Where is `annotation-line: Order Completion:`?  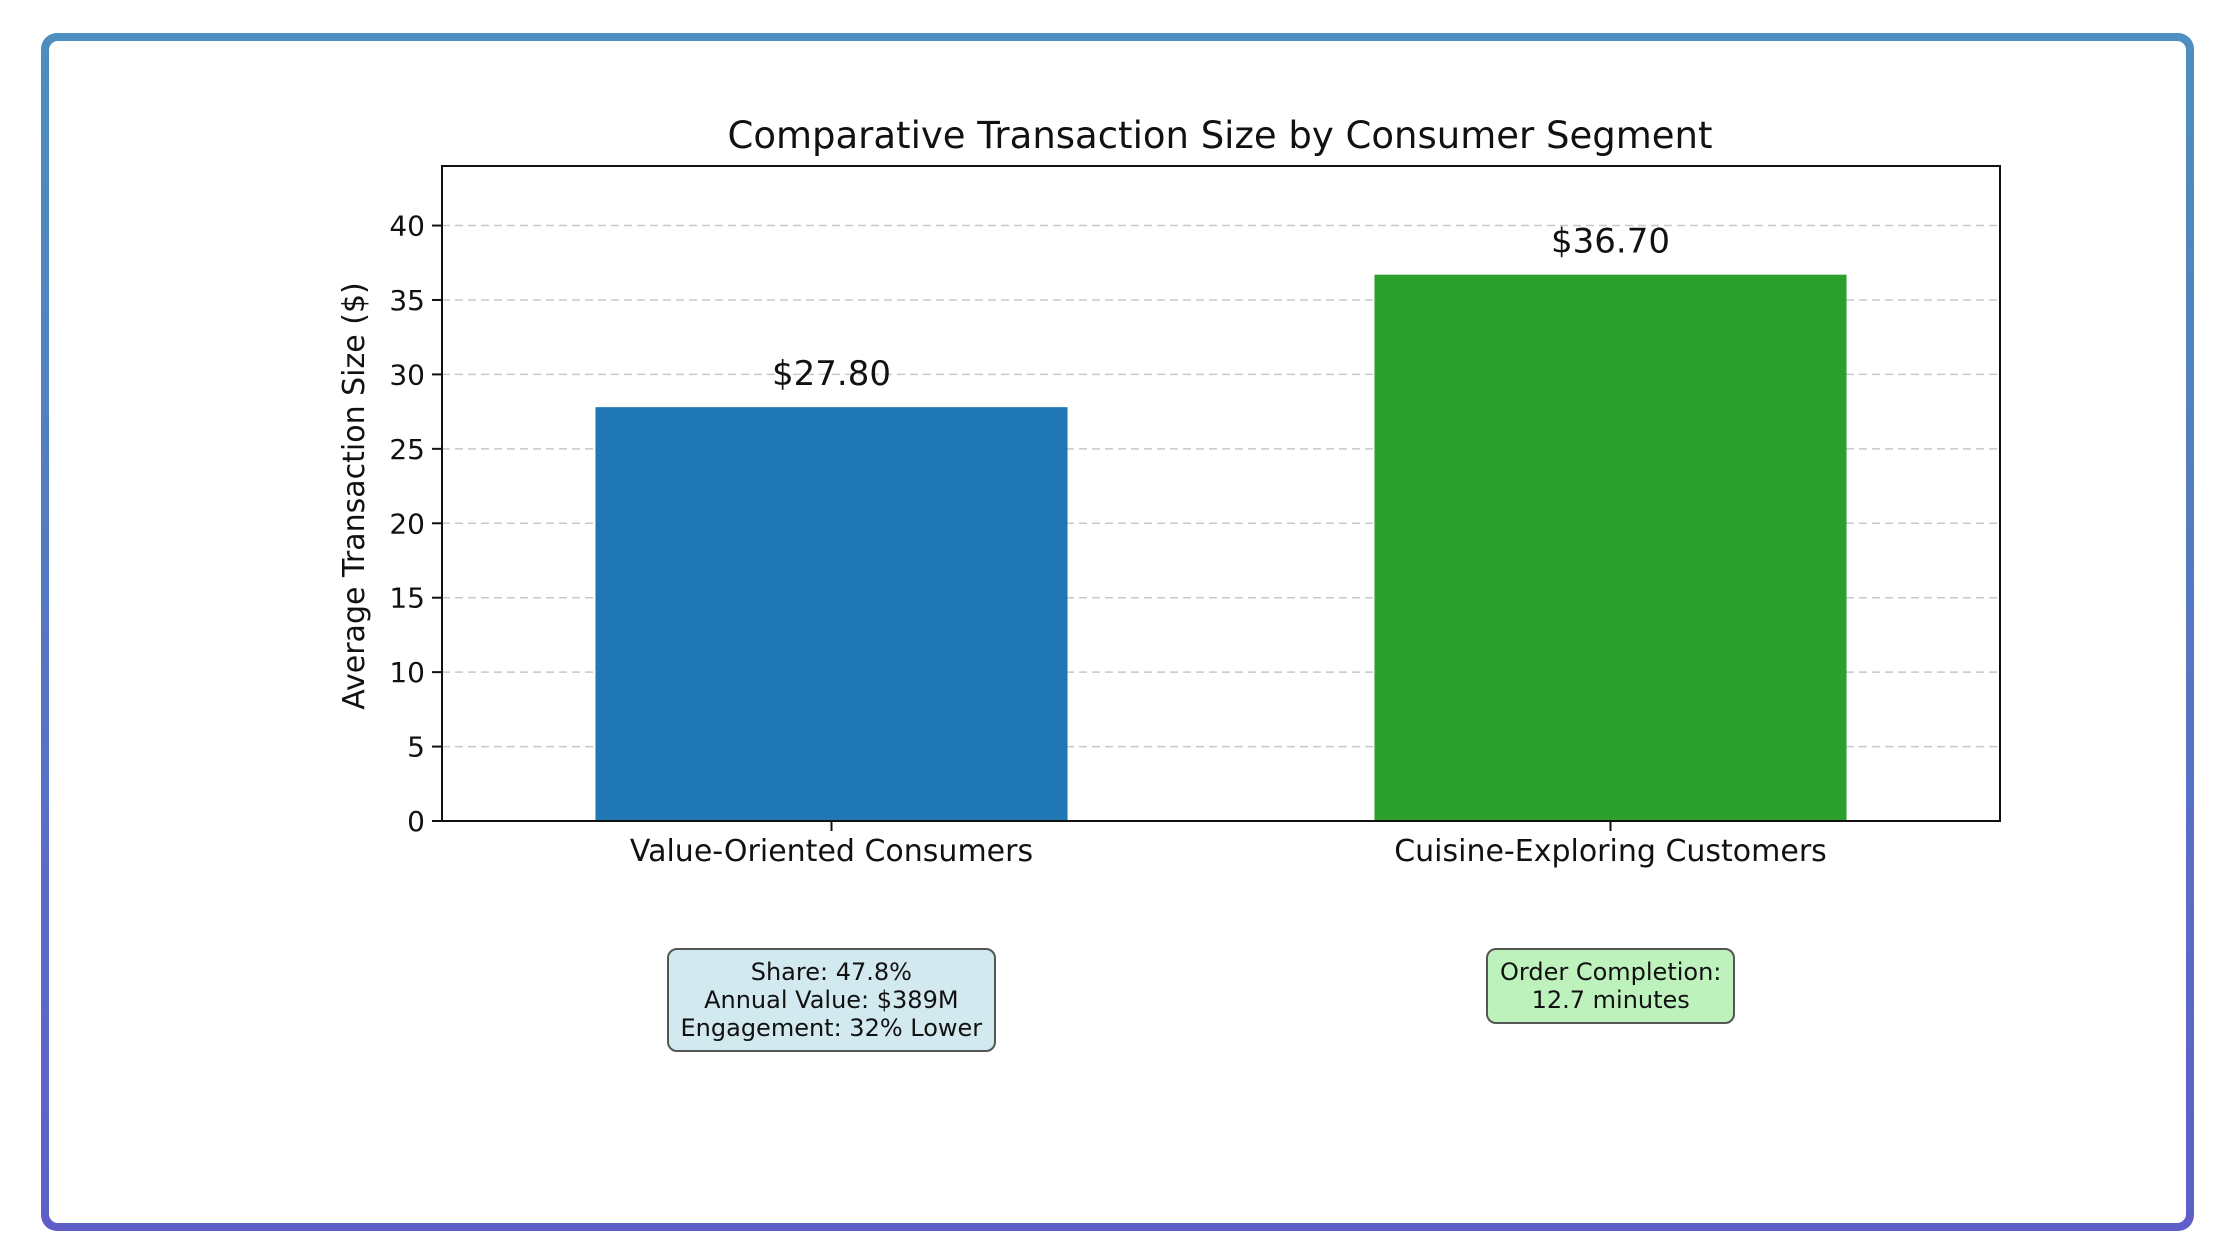
annotation-line: Order Completion: is located at coordinates (1611, 972).